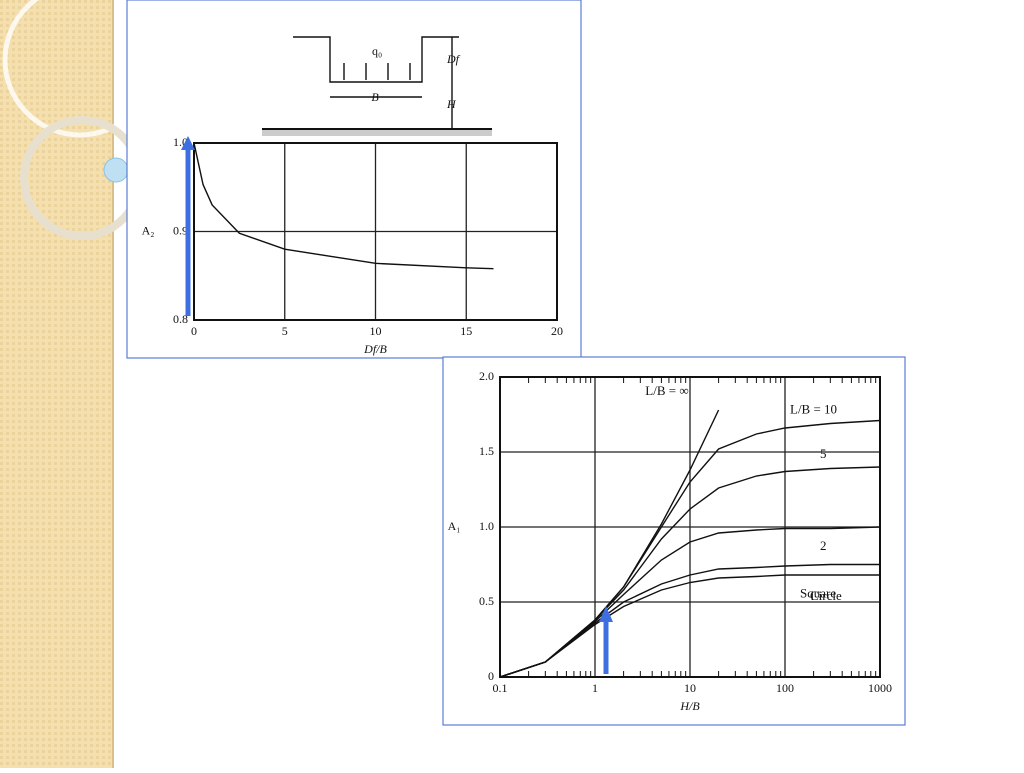 Image resolution: width=1024 pixels, height=773 pixels. I want to click on x-tick-label: 0, so click(194, 331).